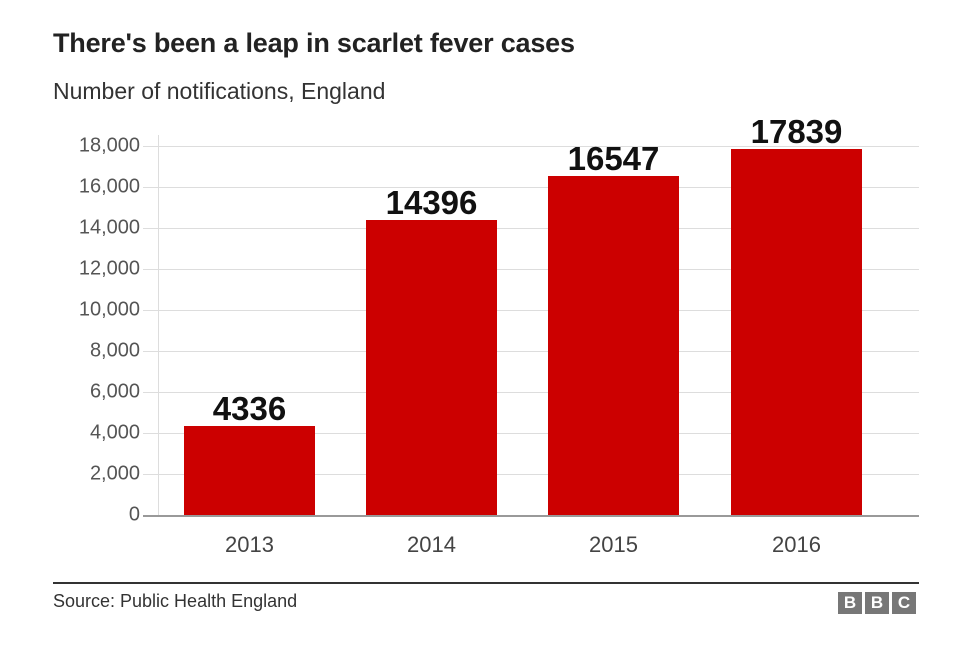  I want to click on bar-value-label: 14396, so click(431, 202).